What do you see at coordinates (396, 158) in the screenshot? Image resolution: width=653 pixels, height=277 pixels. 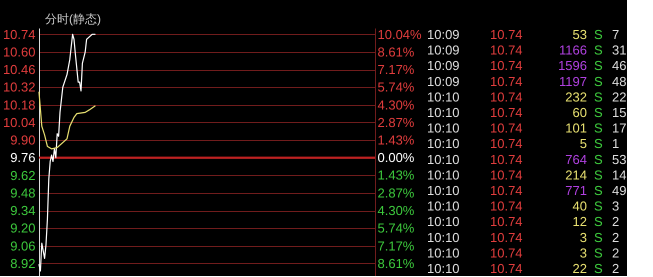 I see `y2-tick-label: 0.00%` at bounding box center [396, 158].